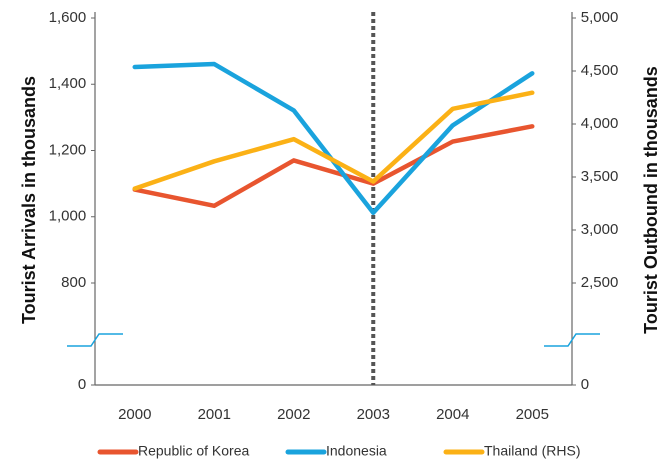 This screenshot has height=471, width=664. I want to click on y2-tick-label: 3,500, so click(600, 176).